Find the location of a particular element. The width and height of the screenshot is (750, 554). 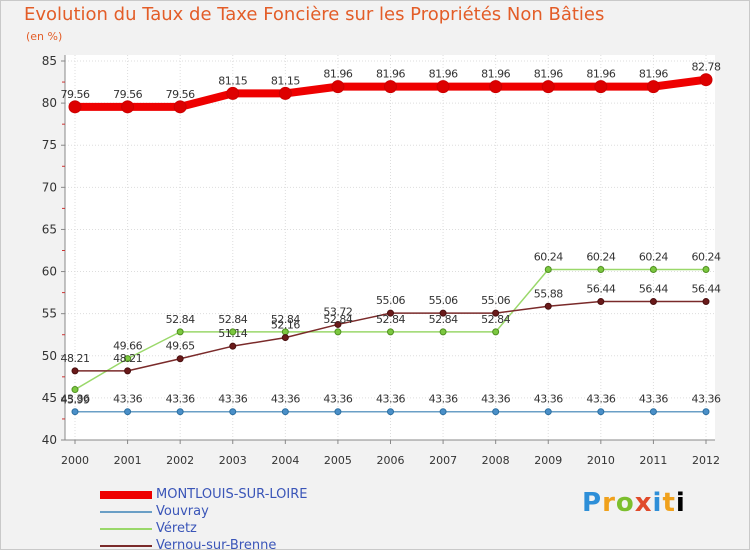

y-tick-label: 70 is located at coordinates (49, 187).